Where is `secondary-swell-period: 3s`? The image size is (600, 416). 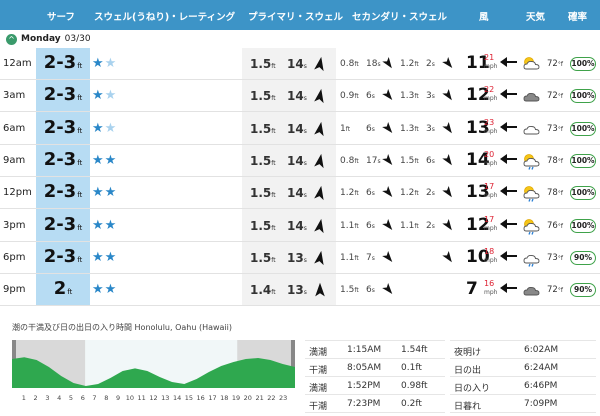 secondary-swell-period: 3s is located at coordinates (430, 96).